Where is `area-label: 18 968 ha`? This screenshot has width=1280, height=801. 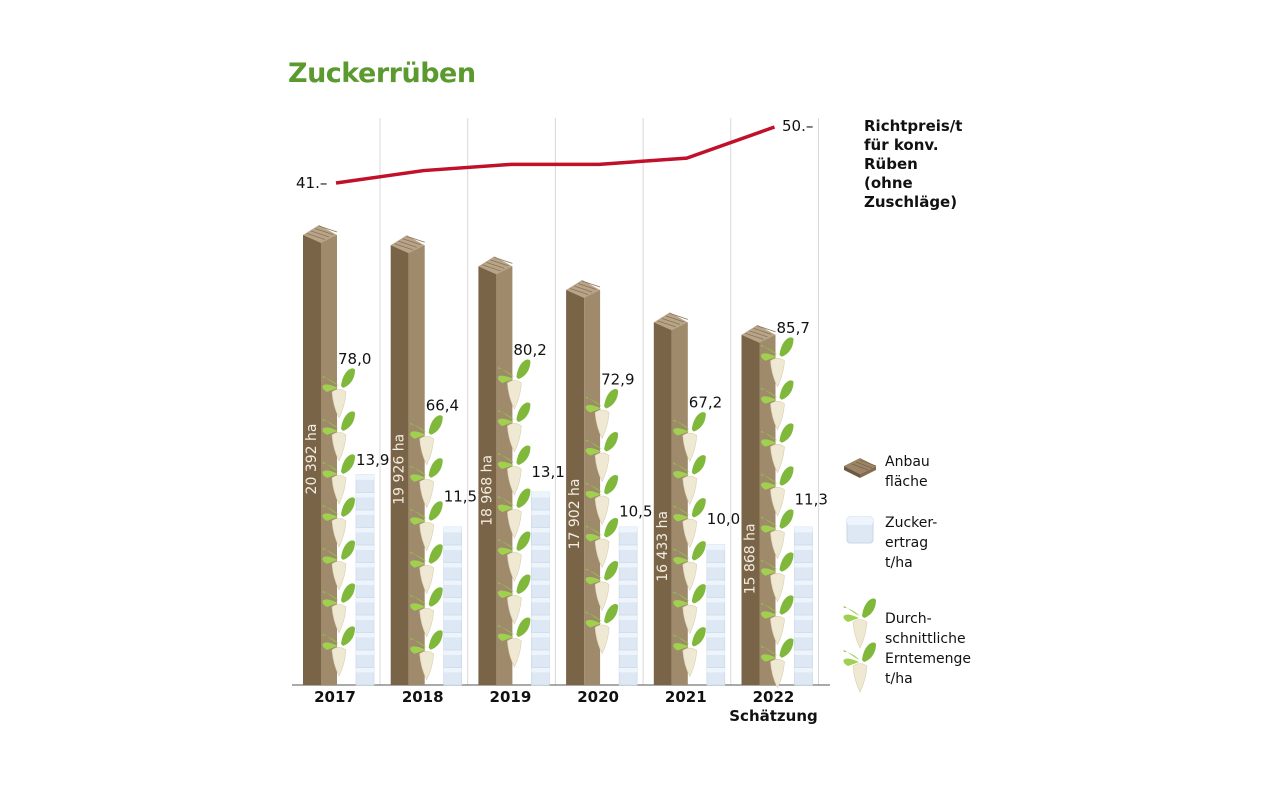
area-label: 18 968 ha is located at coordinates (487, 490).